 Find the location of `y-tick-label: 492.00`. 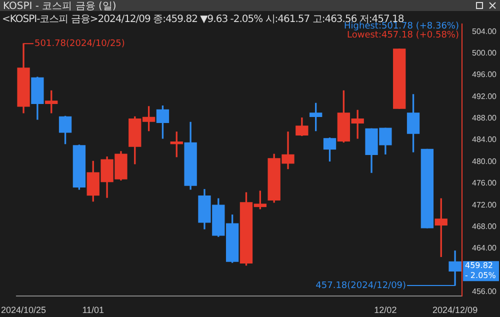

y-tick-label: 492.00 is located at coordinates (485, 96).